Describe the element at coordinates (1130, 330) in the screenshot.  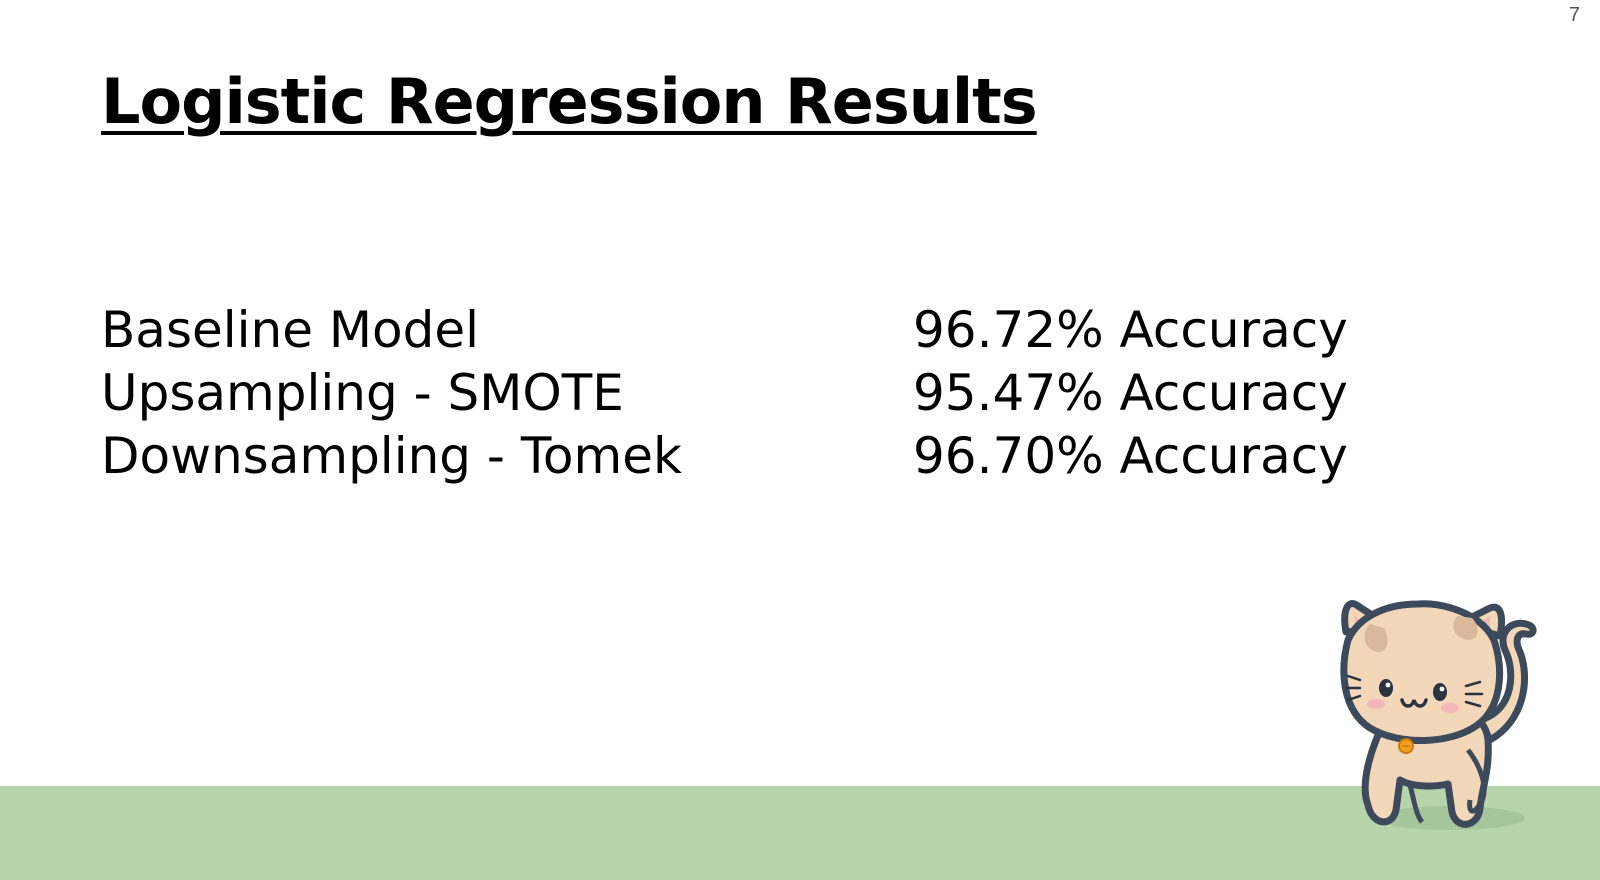
I see `accuracy-value: 96.72% Accuracy` at that location.